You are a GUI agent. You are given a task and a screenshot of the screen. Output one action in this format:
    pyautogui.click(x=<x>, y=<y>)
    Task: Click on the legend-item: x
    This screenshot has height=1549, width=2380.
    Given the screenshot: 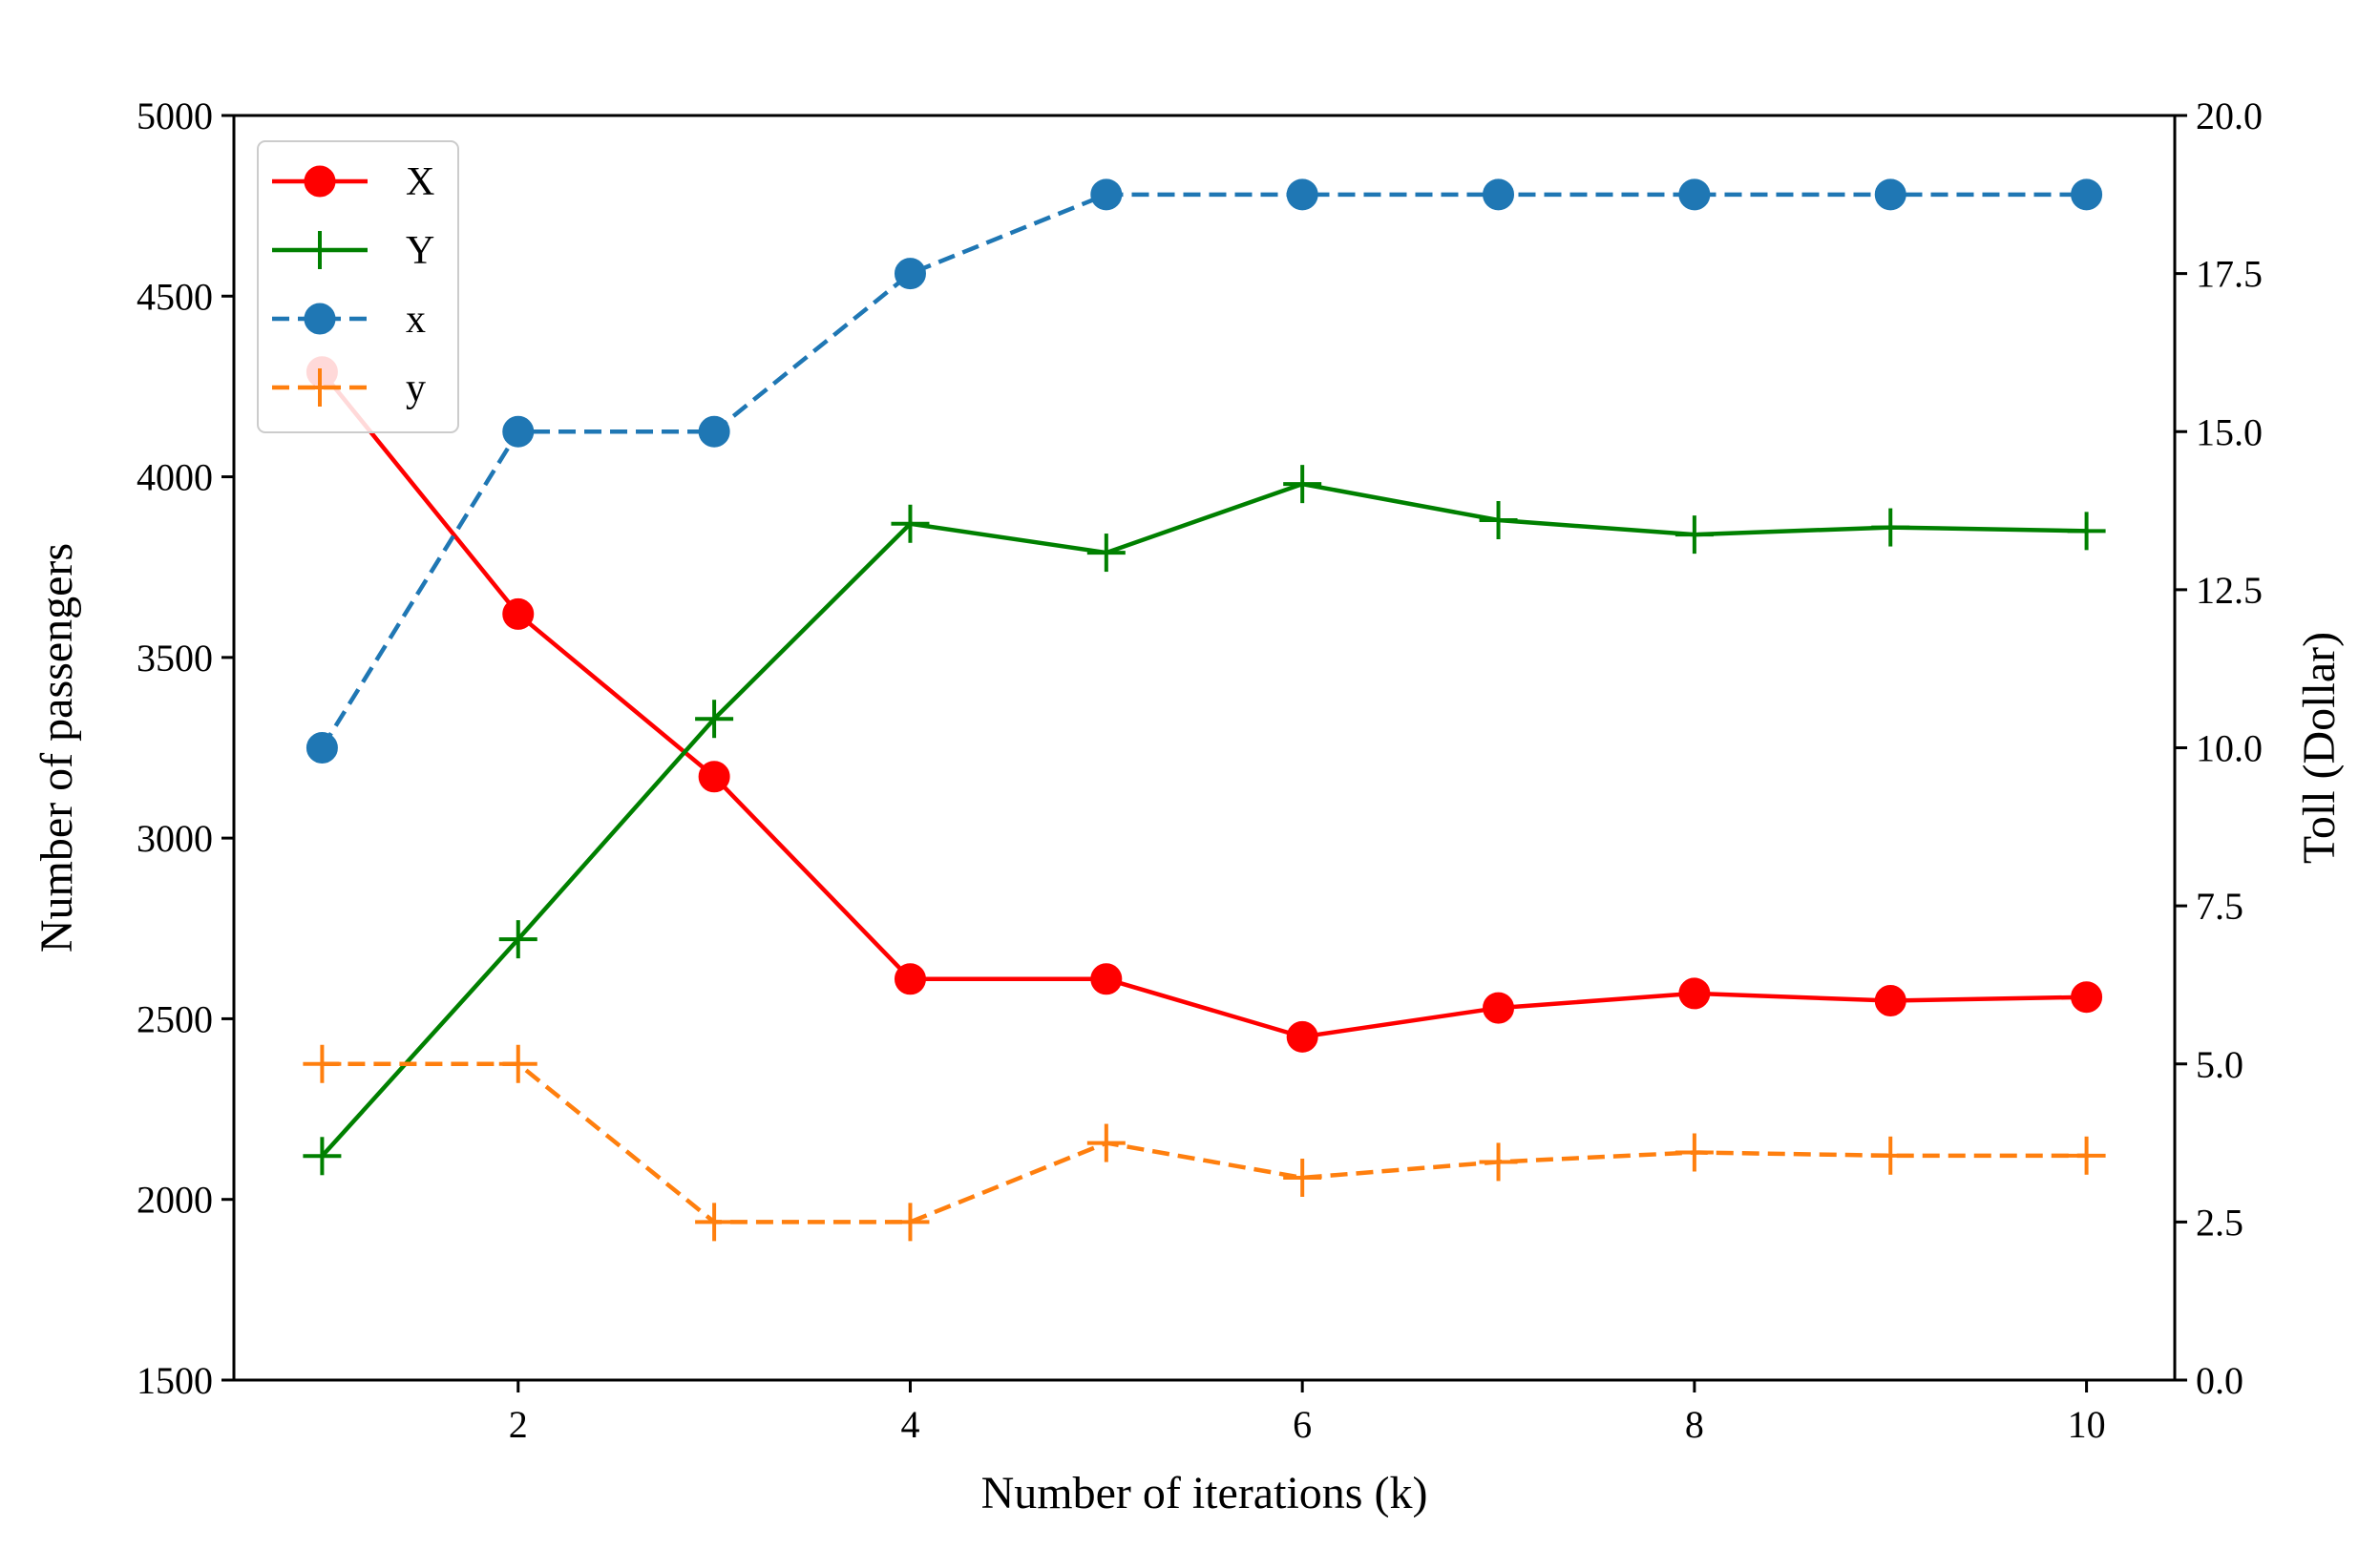 What is the action you would take?
    pyautogui.click(x=349, y=320)
    